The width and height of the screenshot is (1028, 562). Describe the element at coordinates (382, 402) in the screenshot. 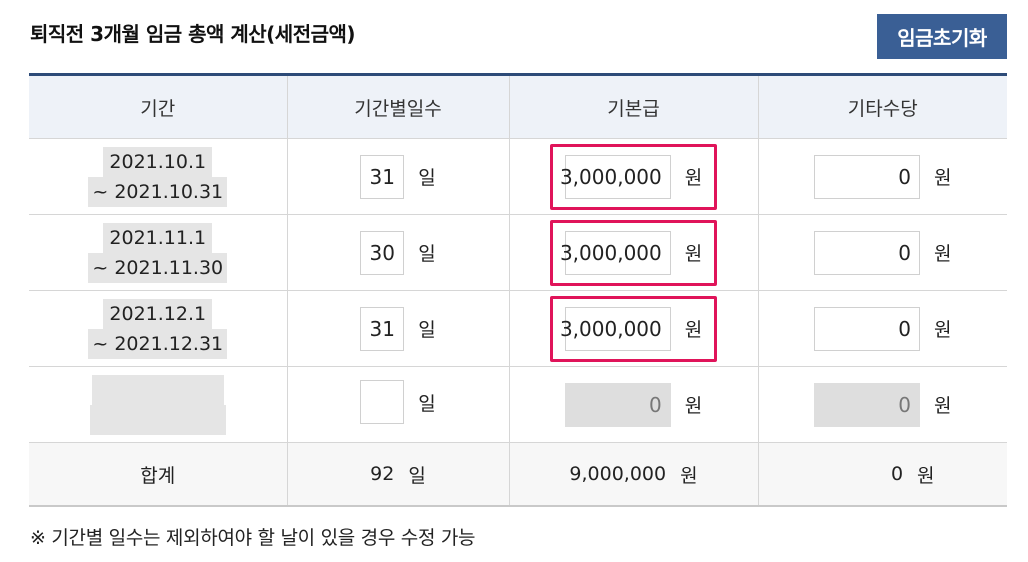

I see `days-input` at that location.